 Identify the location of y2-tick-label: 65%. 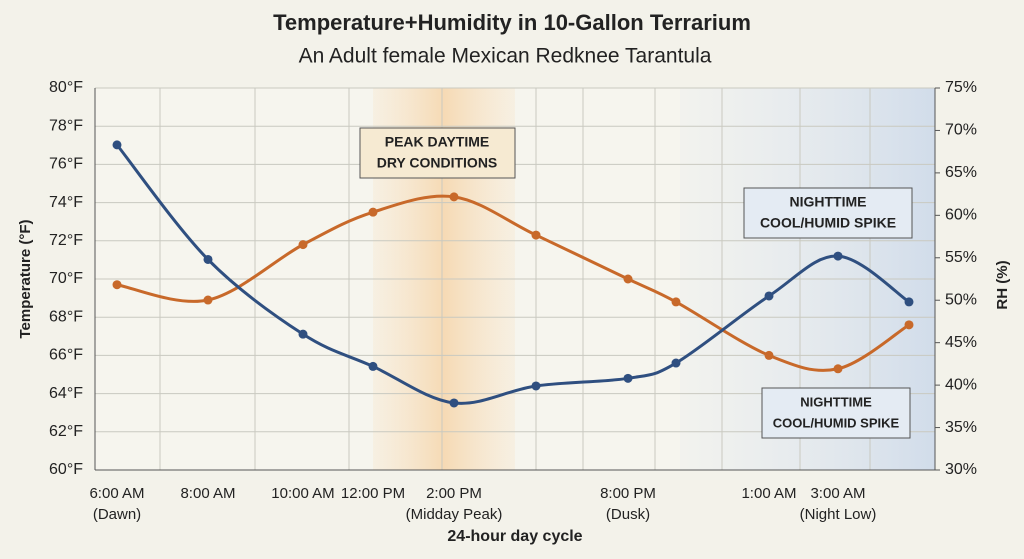
(961, 172).